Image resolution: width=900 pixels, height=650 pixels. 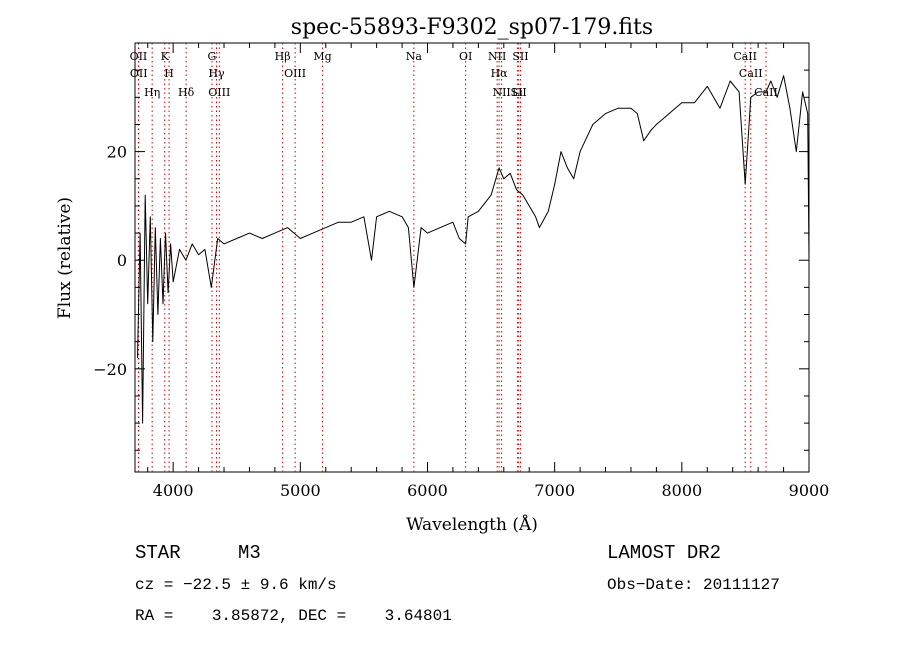 What do you see at coordinates (293, 616) in the screenshot?
I see `coordinates: RA = 3.85872, DEC = 3.64801` at bounding box center [293, 616].